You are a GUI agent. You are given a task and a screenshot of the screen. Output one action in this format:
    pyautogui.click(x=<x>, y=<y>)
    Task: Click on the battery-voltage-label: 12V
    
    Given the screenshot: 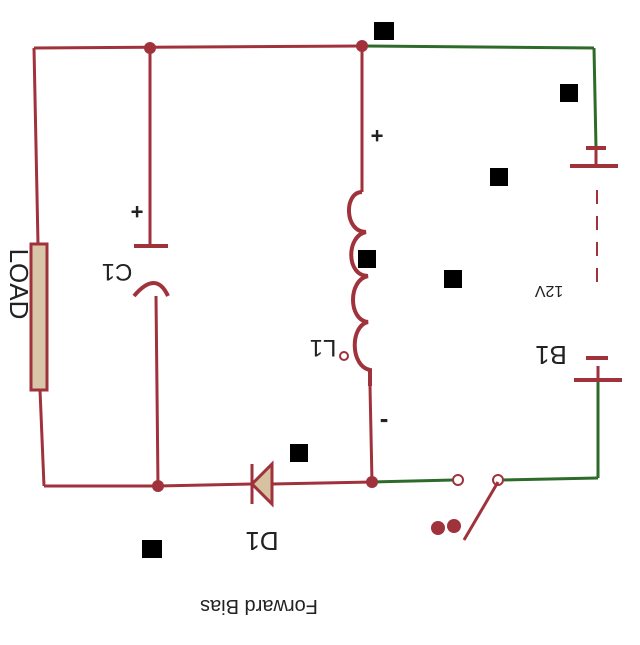 What is the action you would take?
    pyautogui.click(x=548, y=290)
    